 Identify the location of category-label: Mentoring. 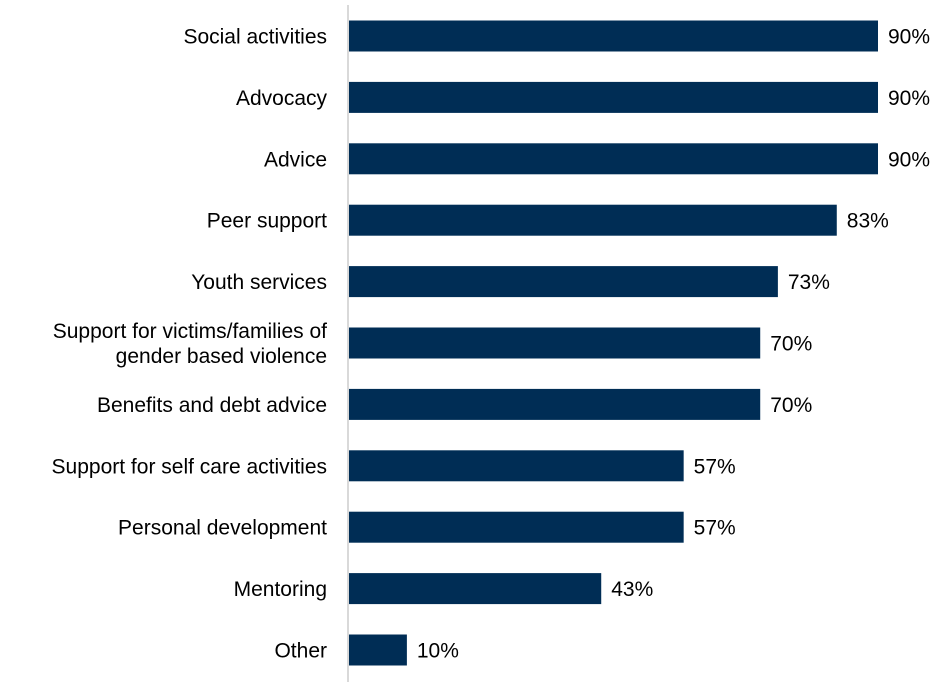
(280, 589).